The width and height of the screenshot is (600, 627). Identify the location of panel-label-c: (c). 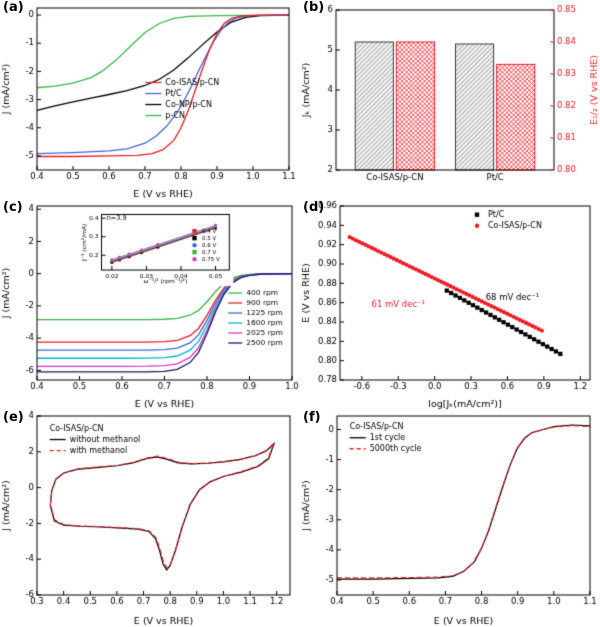
(13, 207).